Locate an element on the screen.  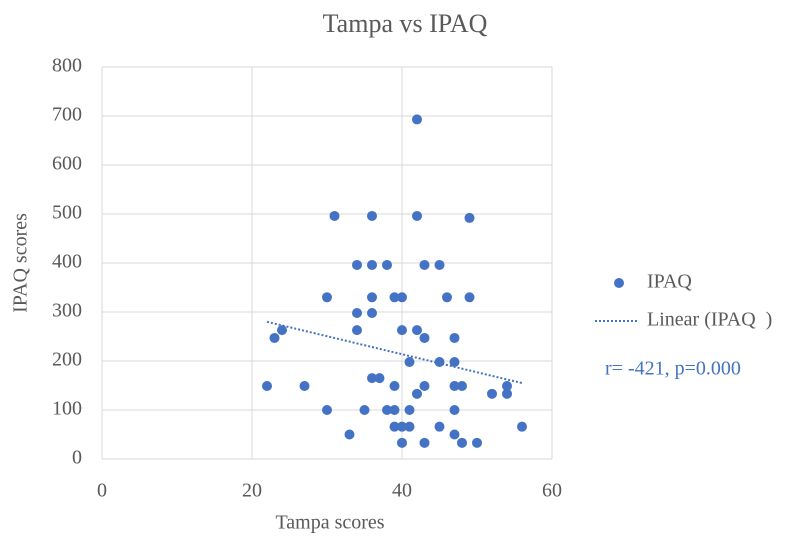
legend-marker is located at coordinates (619, 283).